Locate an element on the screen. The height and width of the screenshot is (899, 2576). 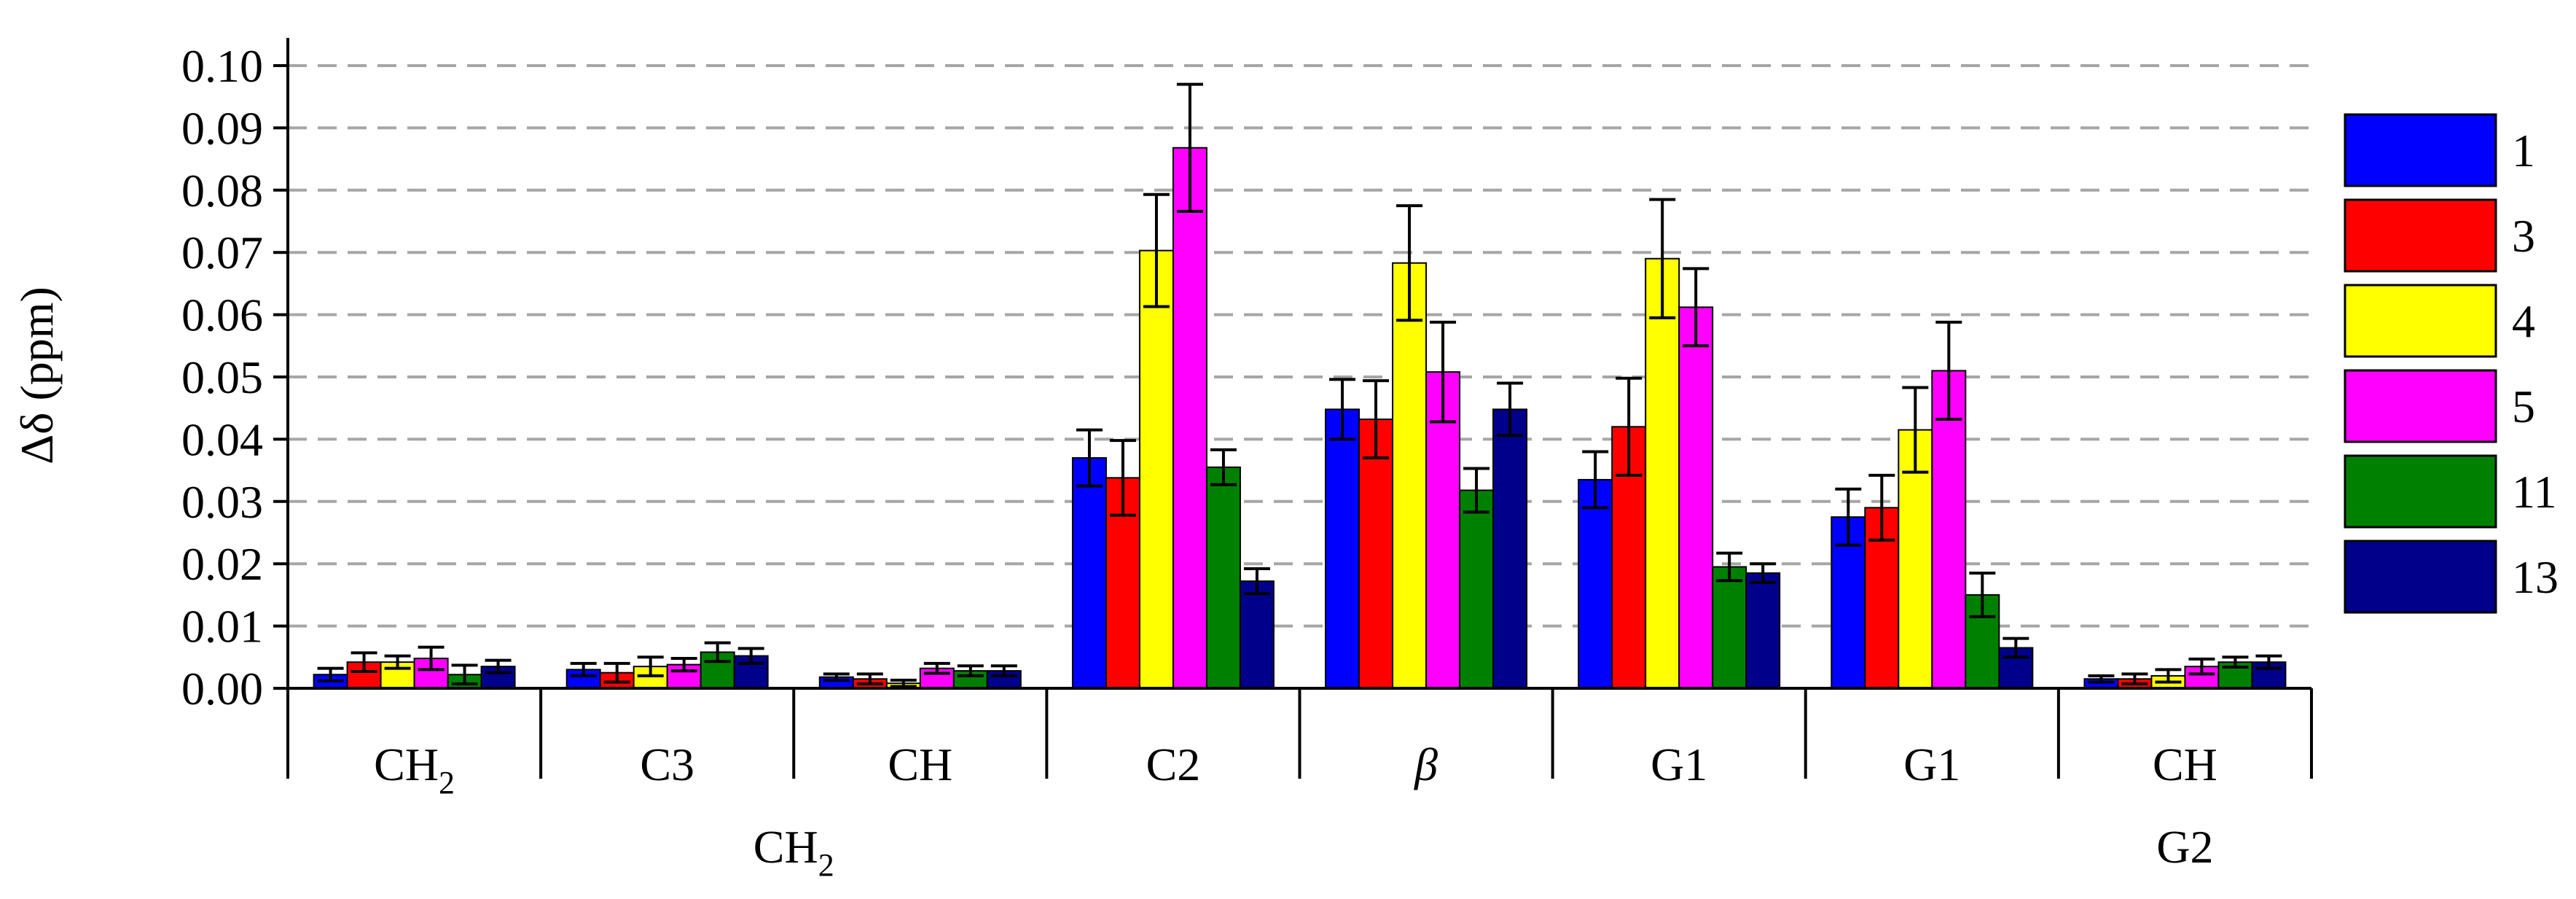
legend-label: 13 is located at coordinates (2535, 577).